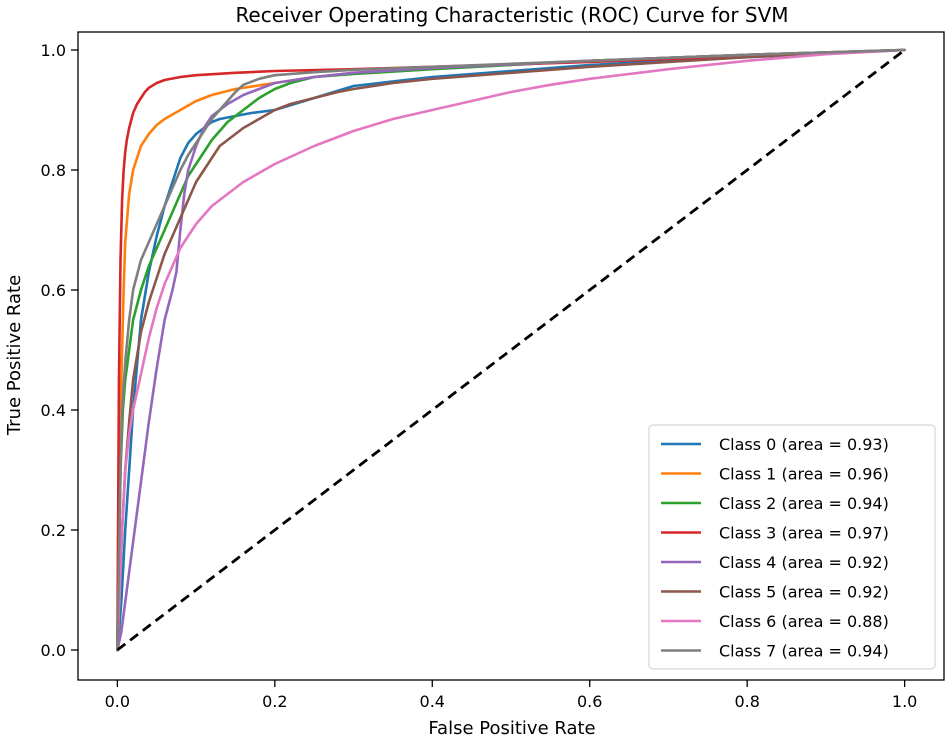 This screenshot has width=950, height=740. Describe the element at coordinates (53, 530) in the screenshot. I see `y-tick-label: 0.2` at that location.